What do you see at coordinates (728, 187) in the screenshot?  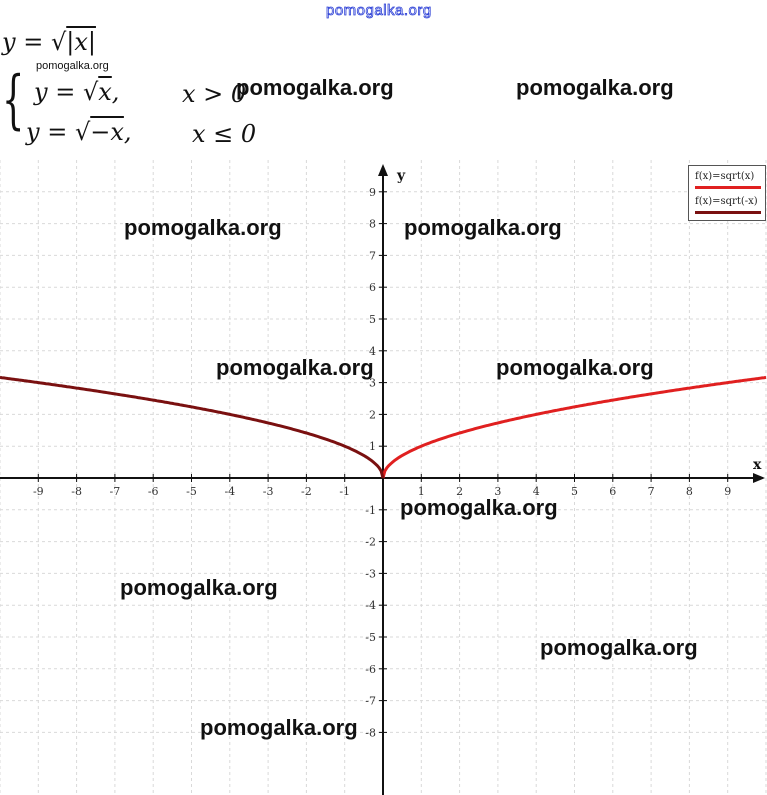 I see `legend-swatch-sqrt-x` at bounding box center [728, 187].